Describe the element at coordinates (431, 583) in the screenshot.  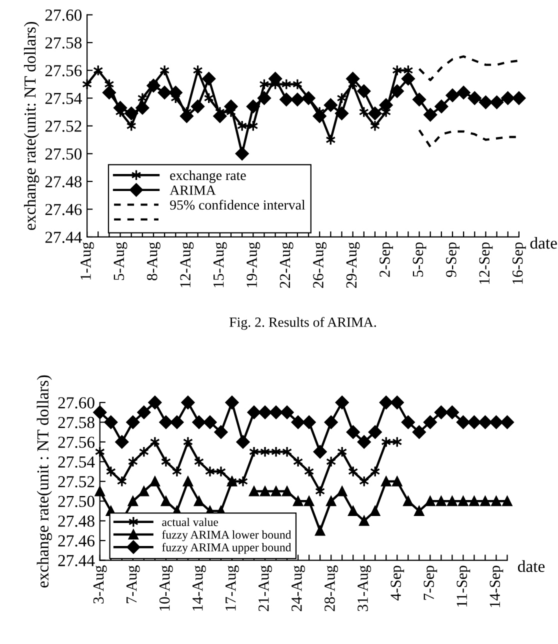
I see `x-tick-label: 7-Sep` at that location.